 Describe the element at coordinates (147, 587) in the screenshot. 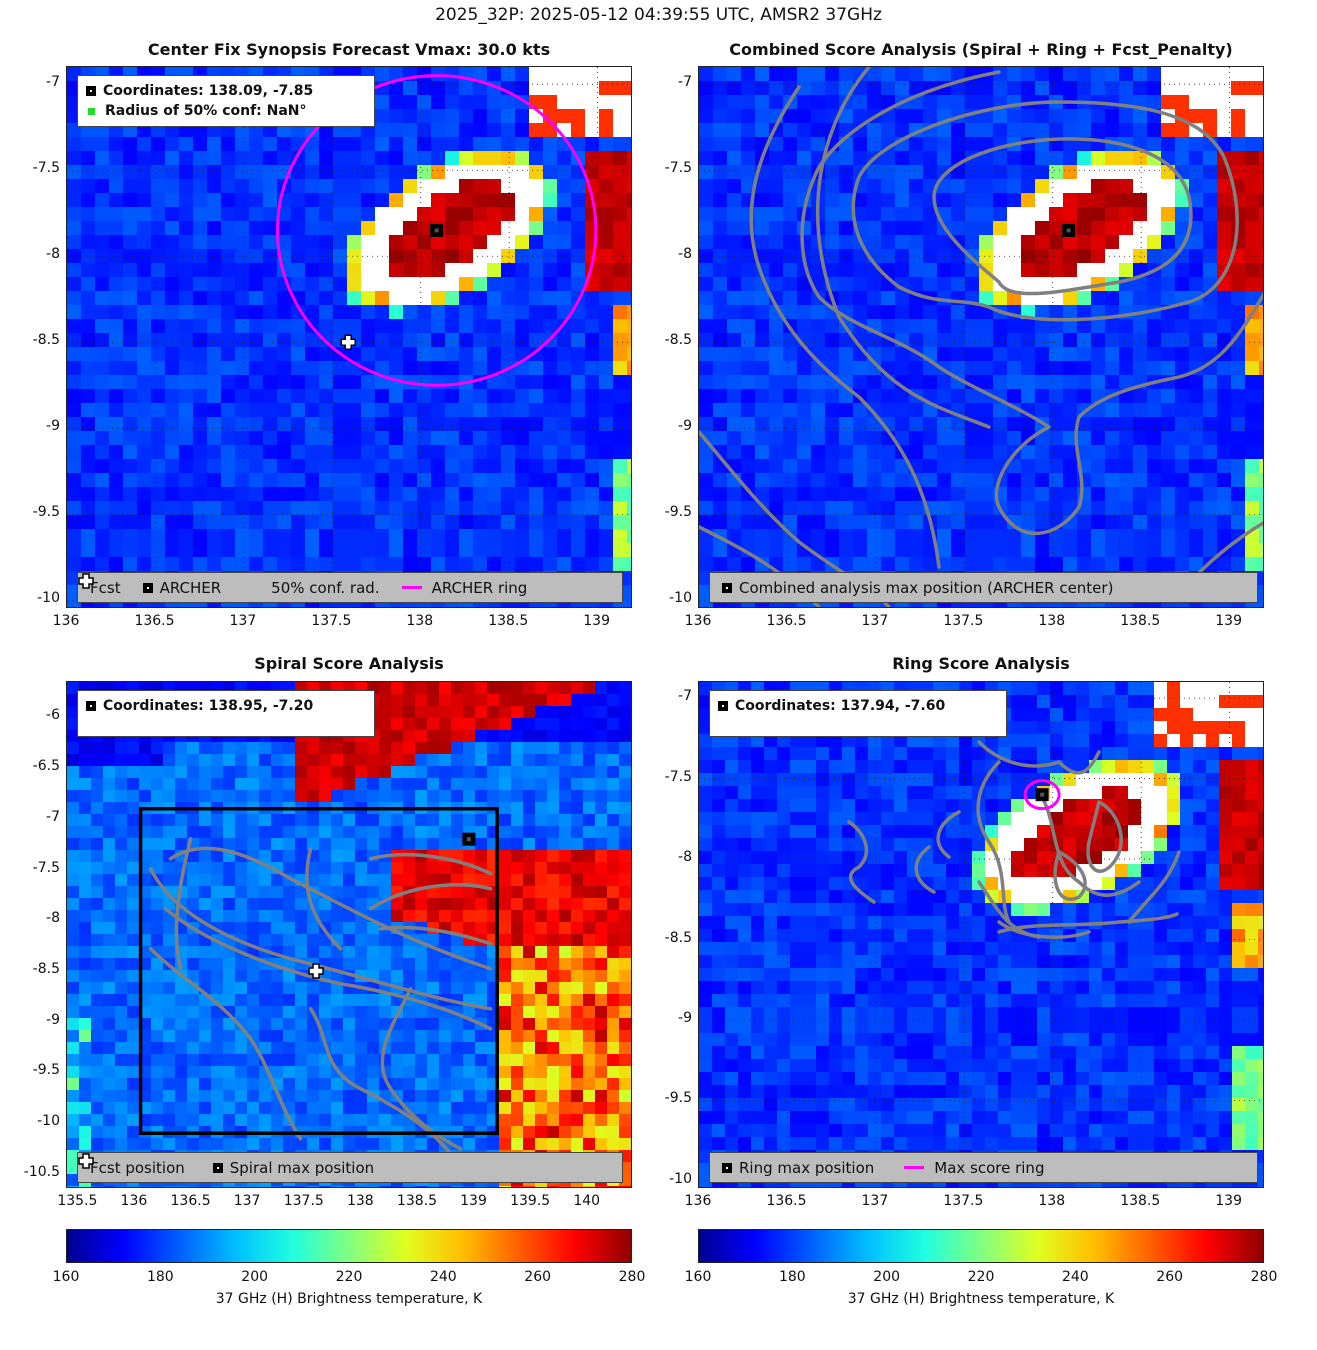

I see `archer-marker-icon` at that location.